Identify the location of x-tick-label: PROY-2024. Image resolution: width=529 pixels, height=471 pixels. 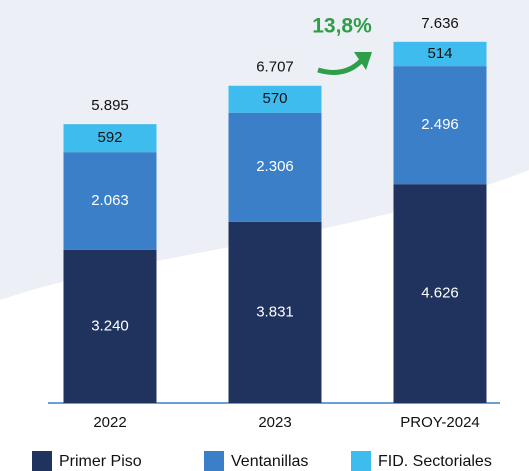
(440, 422).